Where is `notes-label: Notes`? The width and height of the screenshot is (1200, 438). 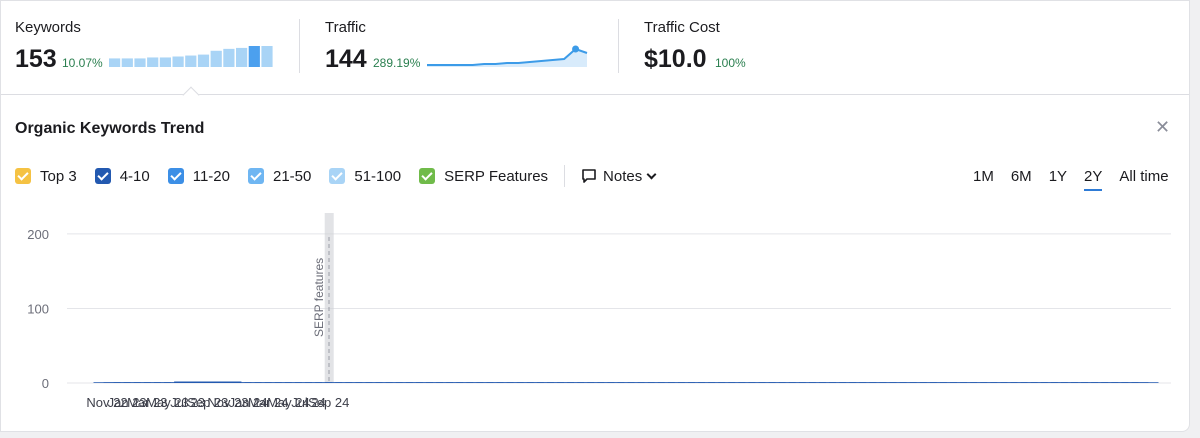 notes-label: Notes is located at coordinates (622, 176).